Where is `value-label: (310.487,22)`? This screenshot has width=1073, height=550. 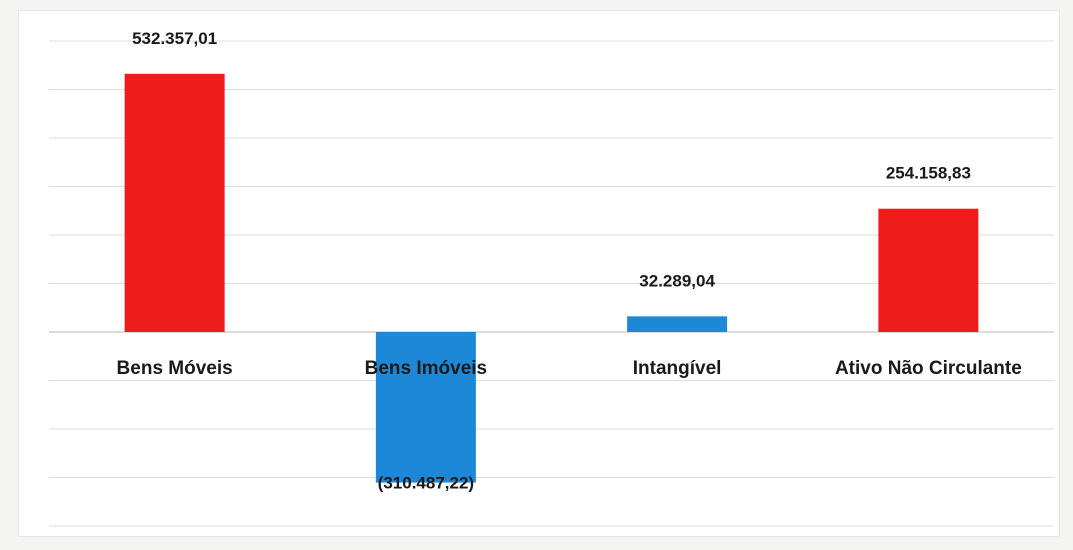 value-label: (310.487,22) is located at coordinates (426, 483).